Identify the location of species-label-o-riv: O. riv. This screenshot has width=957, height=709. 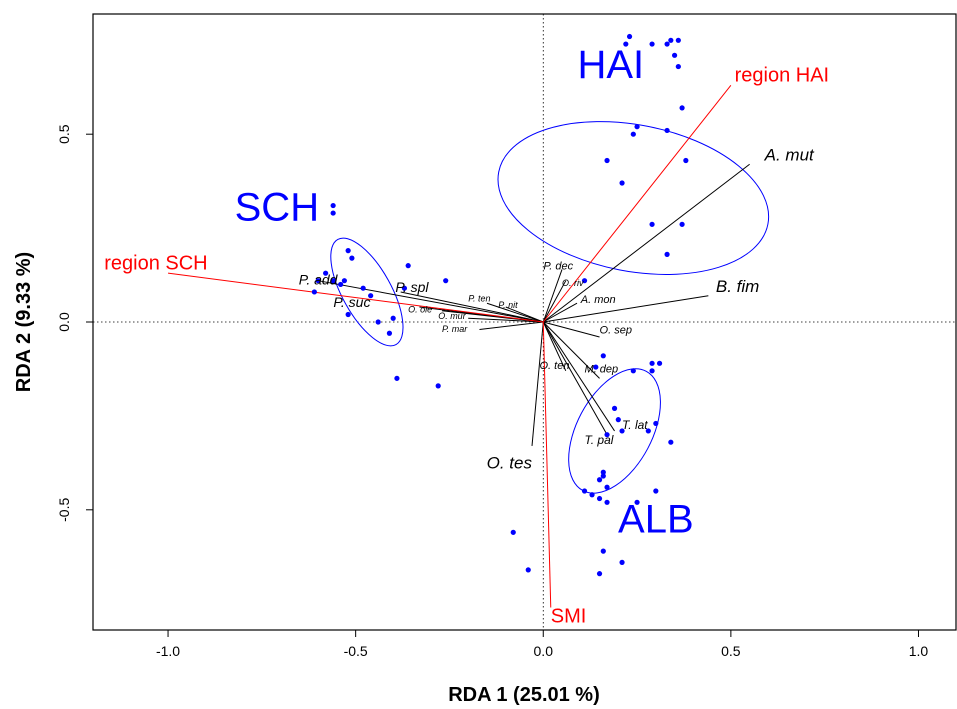
(573, 283).